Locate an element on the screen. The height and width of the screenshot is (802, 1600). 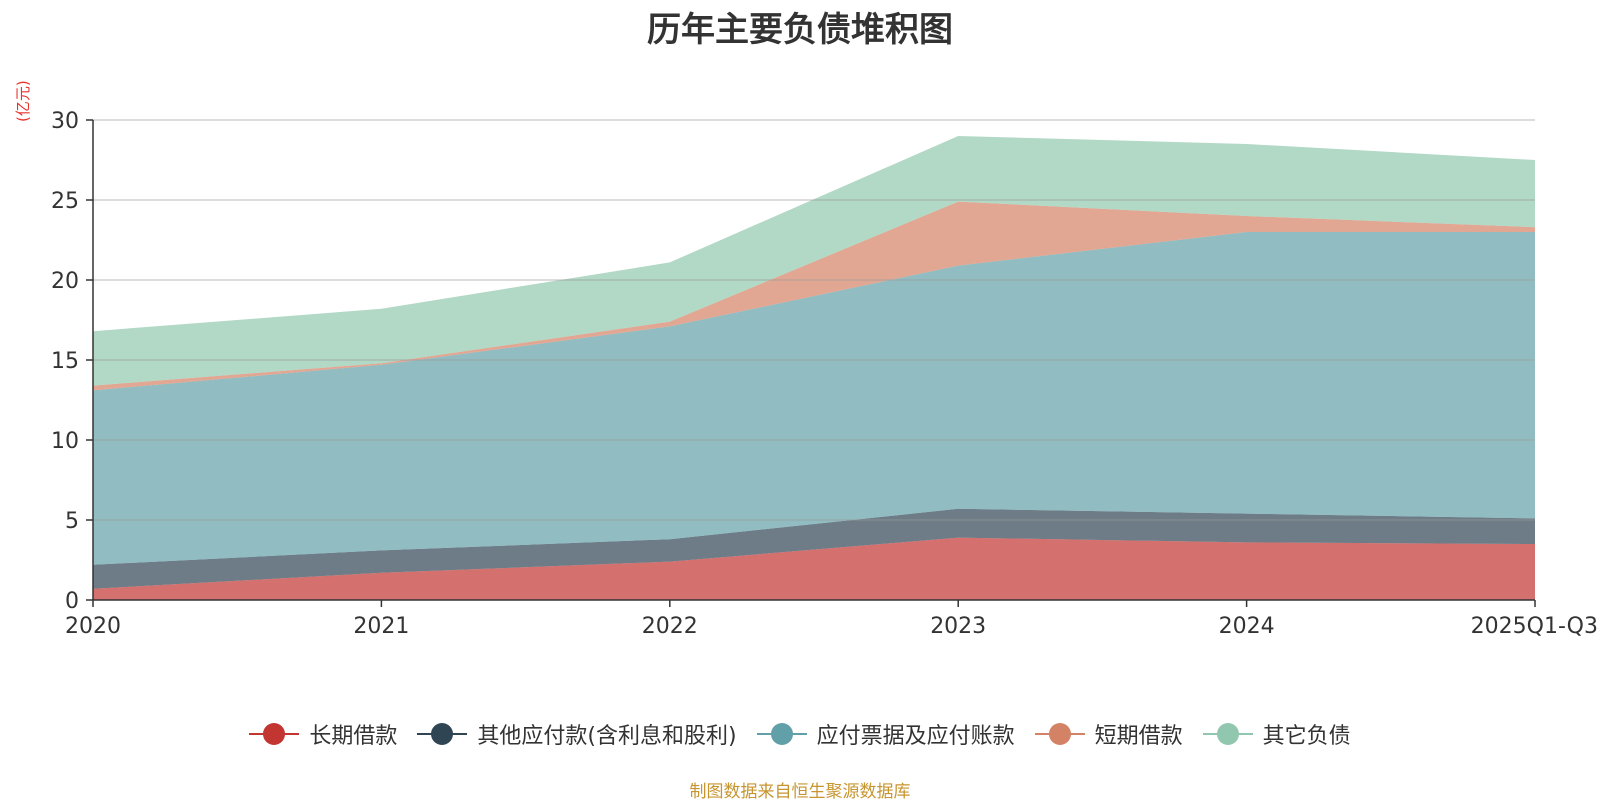
legend-item-3: 应付票据及应付账款 is located at coordinates (885, 734).